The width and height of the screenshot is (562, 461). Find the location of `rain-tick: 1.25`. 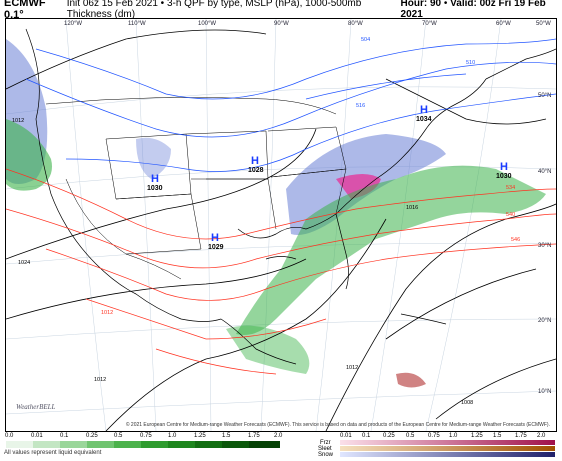

rain-tick: 1.25 is located at coordinates (200, 436).